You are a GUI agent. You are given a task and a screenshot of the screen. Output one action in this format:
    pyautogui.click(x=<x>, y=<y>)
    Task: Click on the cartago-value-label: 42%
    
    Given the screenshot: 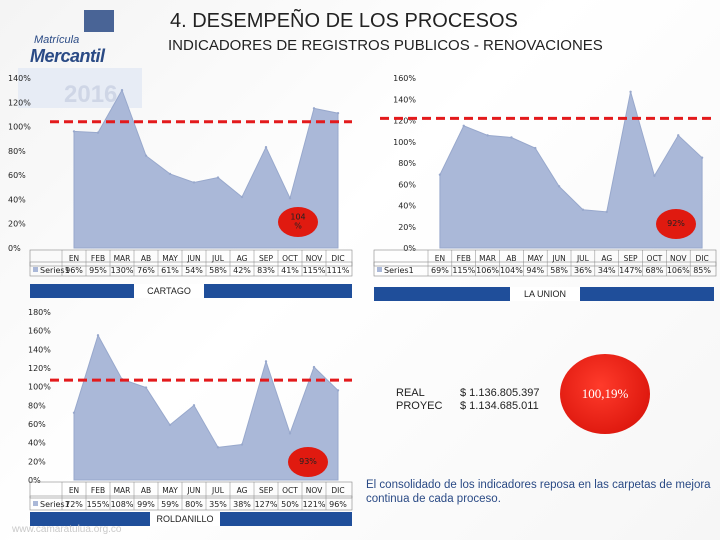 What is the action you would take?
    pyautogui.click(x=242, y=270)
    